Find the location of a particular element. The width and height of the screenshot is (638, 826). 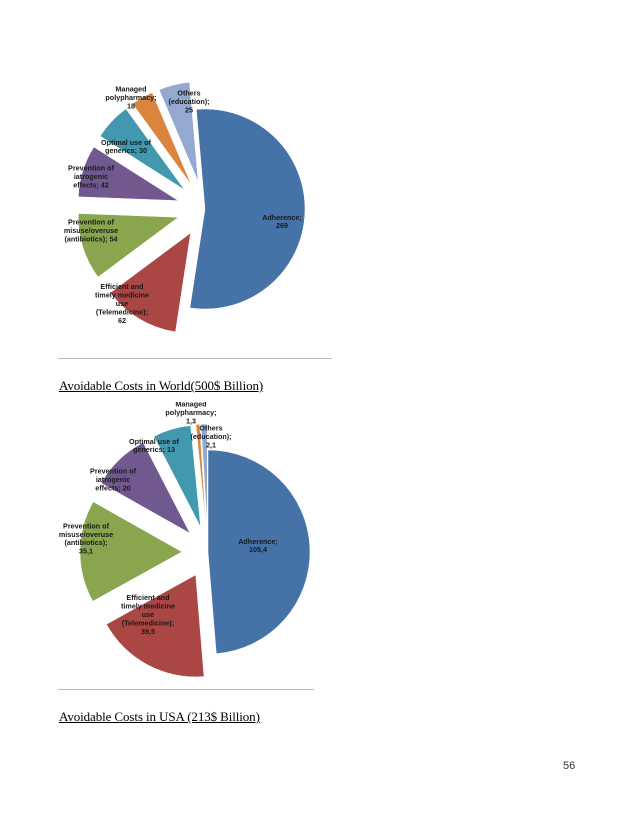

caption-world: Avoidable Costs in World(500$ Billion) is located at coordinates (161, 385).